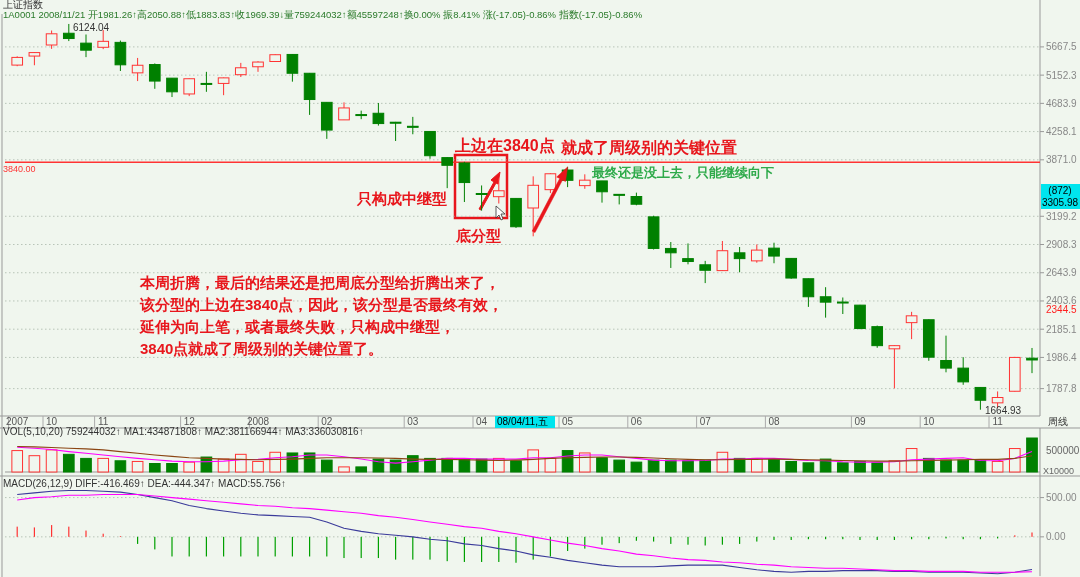 Image resolution: width=1080 pixels, height=577 pixels. What do you see at coordinates (1062, 132) in the screenshot?
I see `y-tick-label: 4258.1` at bounding box center [1062, 132].